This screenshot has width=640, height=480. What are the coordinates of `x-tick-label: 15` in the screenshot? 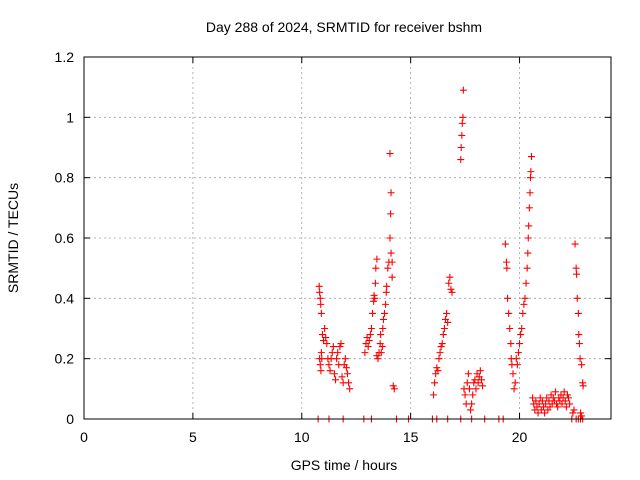 It's located at (411, 437).